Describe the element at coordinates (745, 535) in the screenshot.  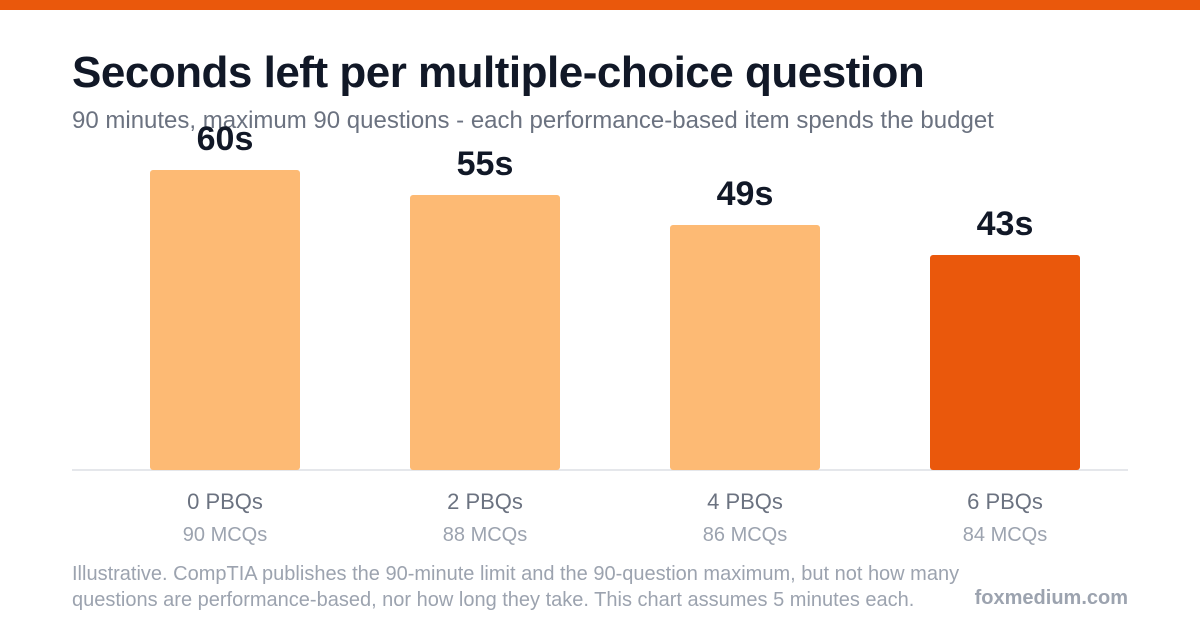
I see `category-sublabel-2: 86 MCQs` at that location.